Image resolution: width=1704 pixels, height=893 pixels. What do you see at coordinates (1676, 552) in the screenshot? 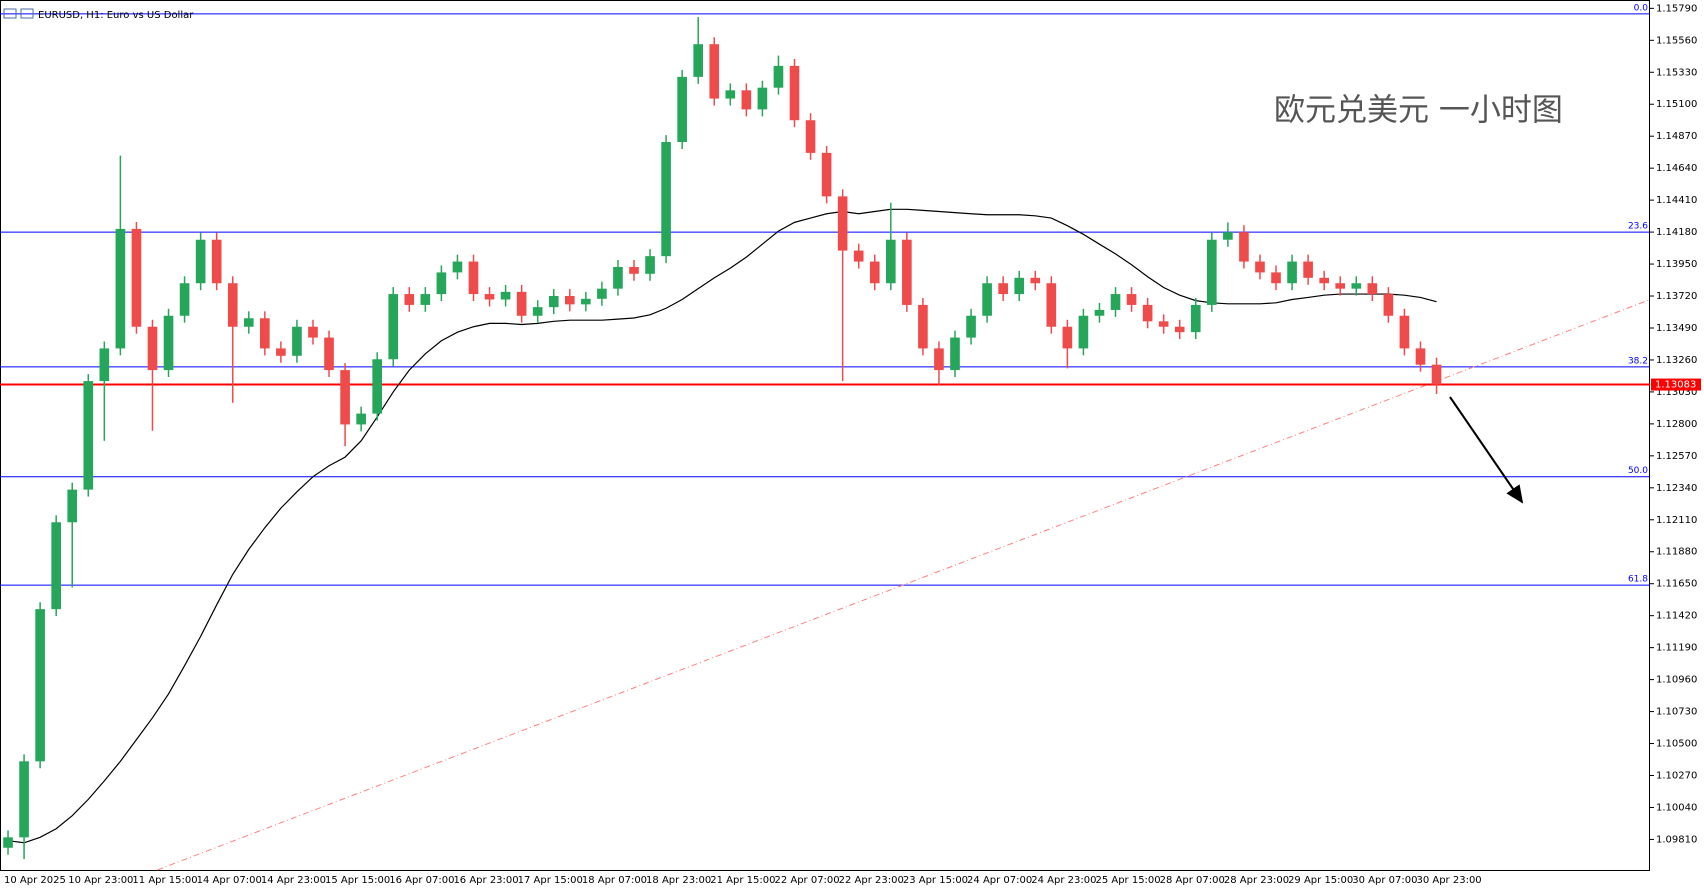
I see `y-tick-label: 1.11880` at bounding box center [1676, 552].